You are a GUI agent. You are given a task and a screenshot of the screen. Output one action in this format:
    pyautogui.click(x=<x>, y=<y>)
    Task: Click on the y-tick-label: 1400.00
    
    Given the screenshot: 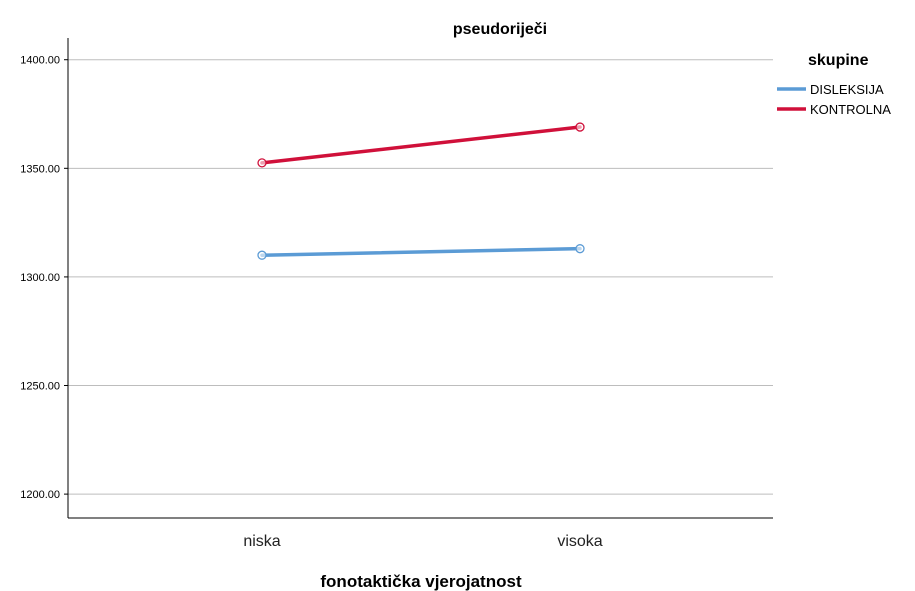 What is the action you would take?
    pyautogui.click(x=40, y=61)
    